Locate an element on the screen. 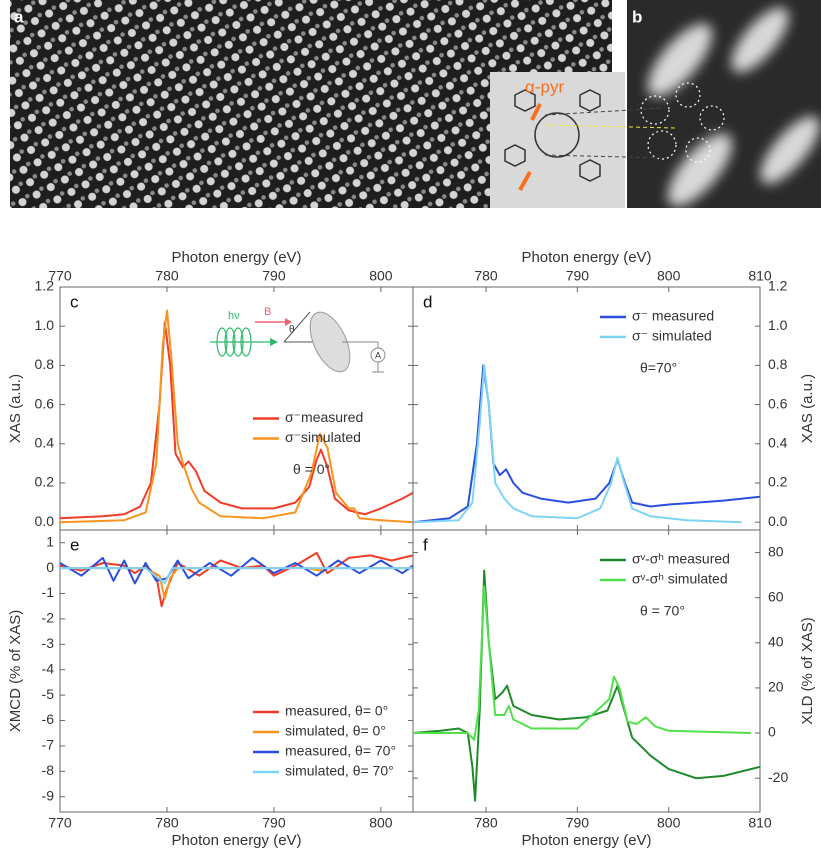  y-tick-label: -2 is located at coordinates (48, 618).